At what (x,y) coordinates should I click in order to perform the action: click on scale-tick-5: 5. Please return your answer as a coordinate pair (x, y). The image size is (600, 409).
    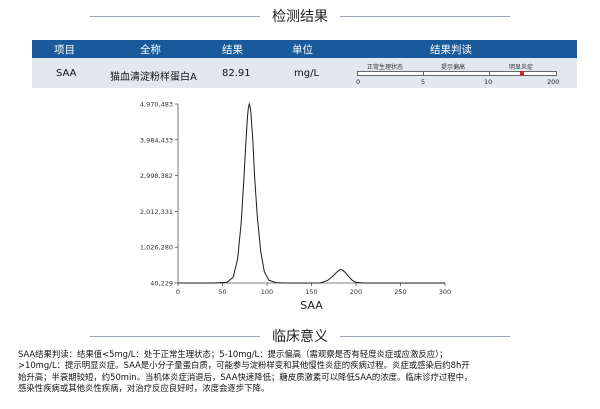
    Looking at the image, I should click on (423, 82).